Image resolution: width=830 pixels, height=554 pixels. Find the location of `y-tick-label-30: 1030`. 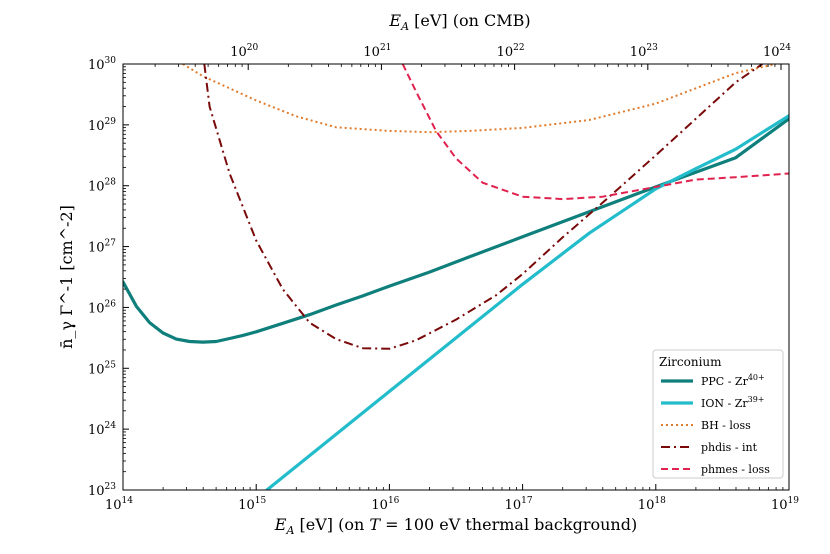

y-tick-label-30: 1030 is located at coordinates (102, 64).